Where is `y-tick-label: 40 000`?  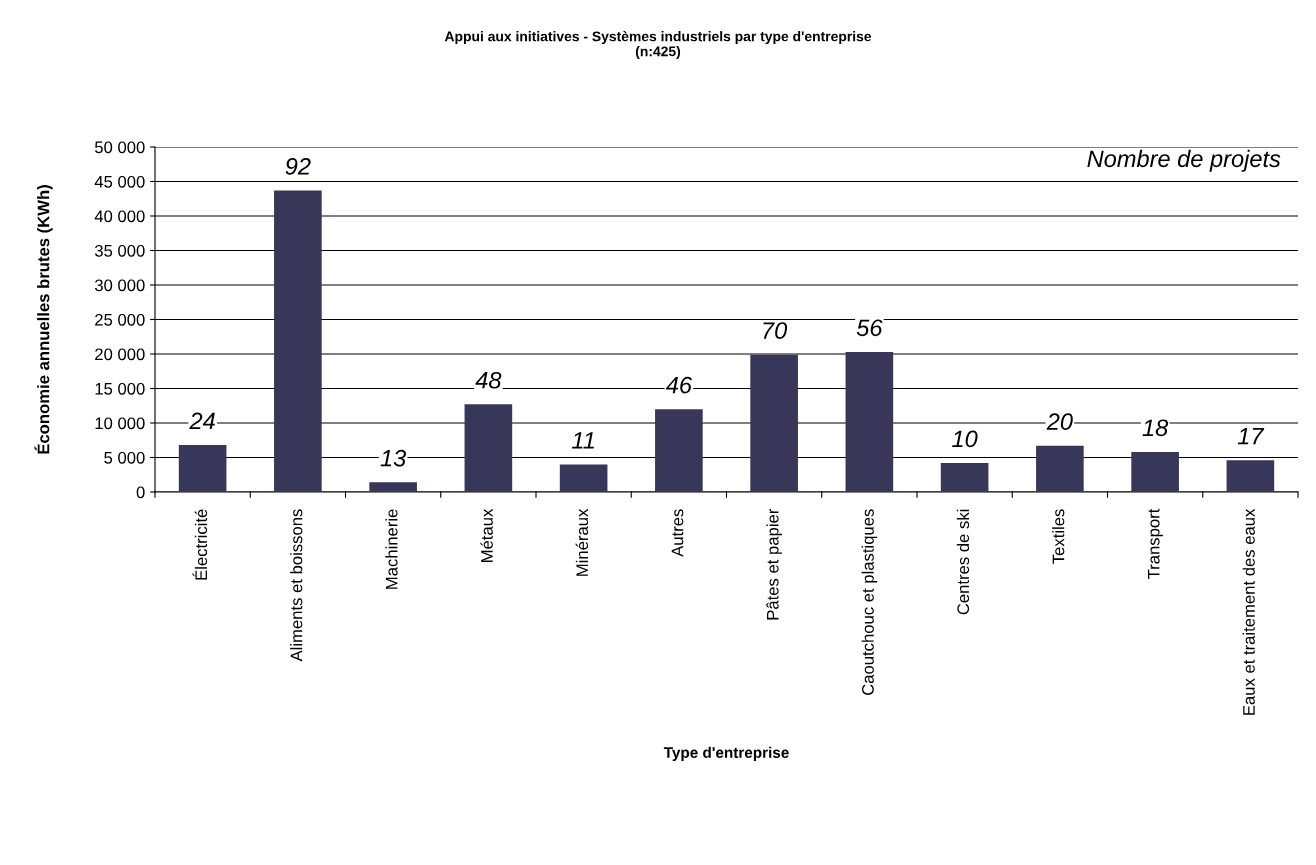
y-tick-label: 40 000 is located at coordinates (119, 216).